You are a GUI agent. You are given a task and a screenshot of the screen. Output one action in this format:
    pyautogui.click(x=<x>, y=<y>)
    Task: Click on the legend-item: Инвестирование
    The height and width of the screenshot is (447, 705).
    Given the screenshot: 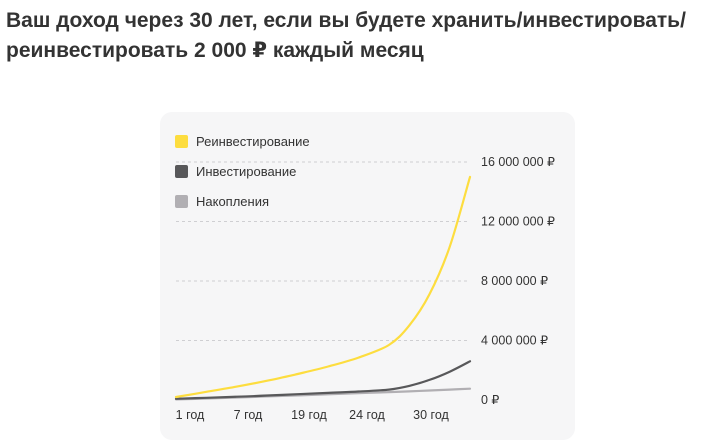 What is the action you would take?
    pyautogui.click(x=242, y=171)
    